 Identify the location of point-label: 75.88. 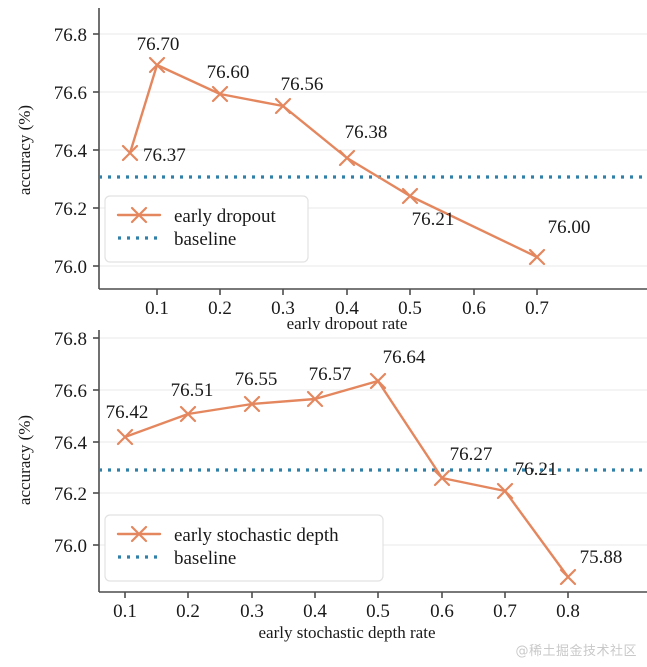
(601, 557).